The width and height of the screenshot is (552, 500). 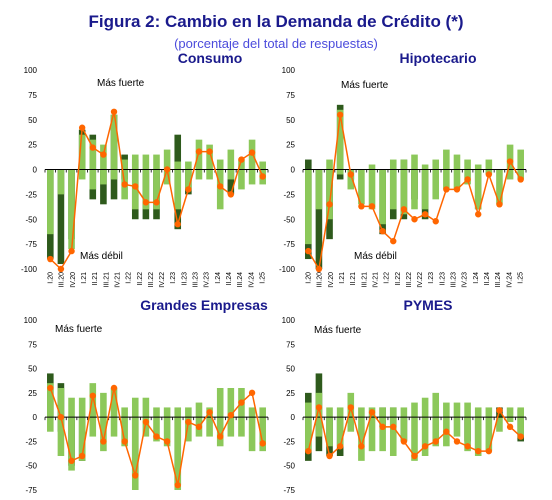 I want to click on x-tick-label: II.24, so click(x=229, y=279).